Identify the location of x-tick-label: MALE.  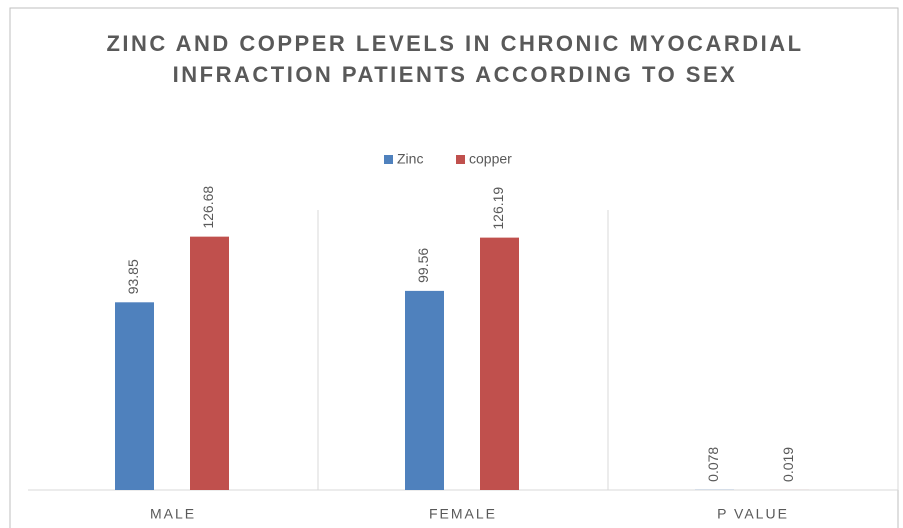
(173, 514).